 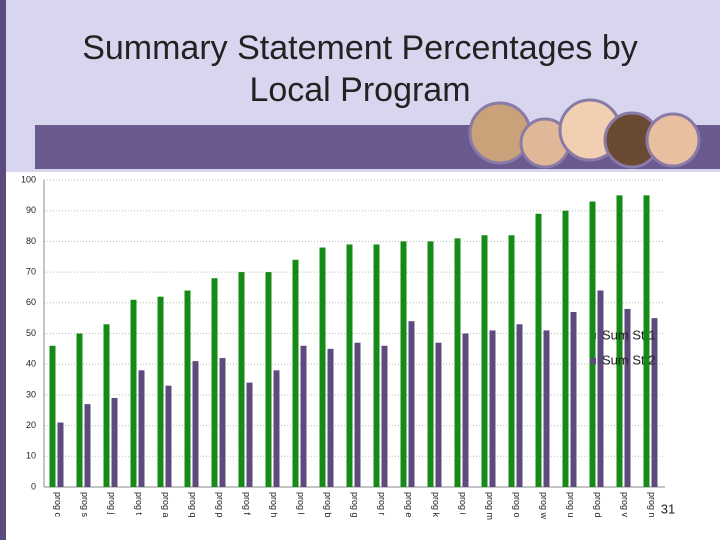 What do you see at coordinates (382, 504) in the screenshot?
I see `x-tick-label: prog r` at bounding box center [382, 504].